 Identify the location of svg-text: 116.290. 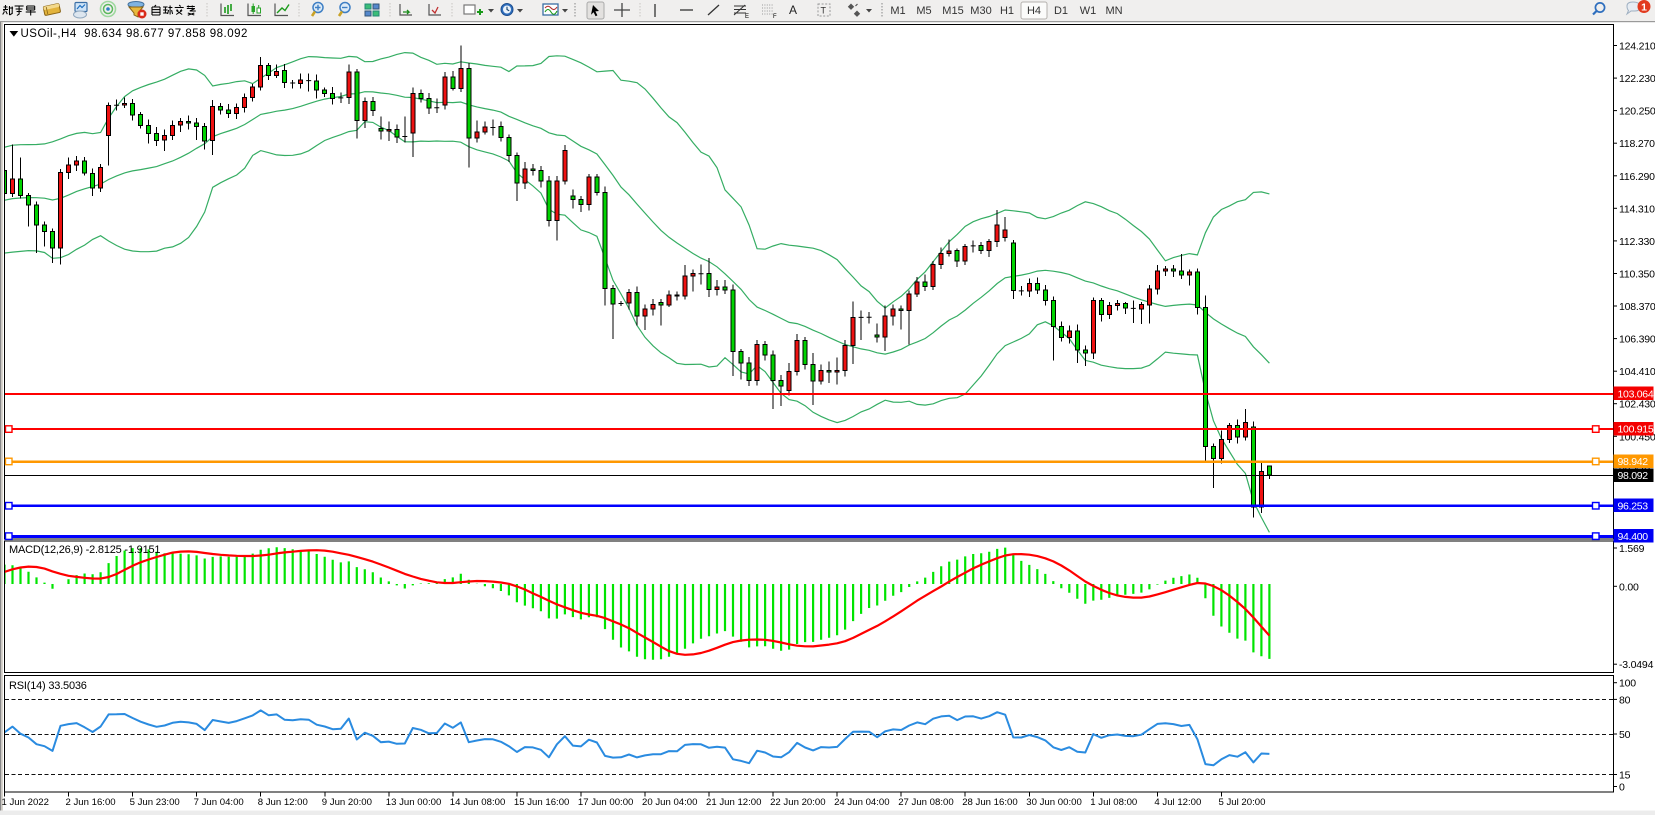
(1637, 177).